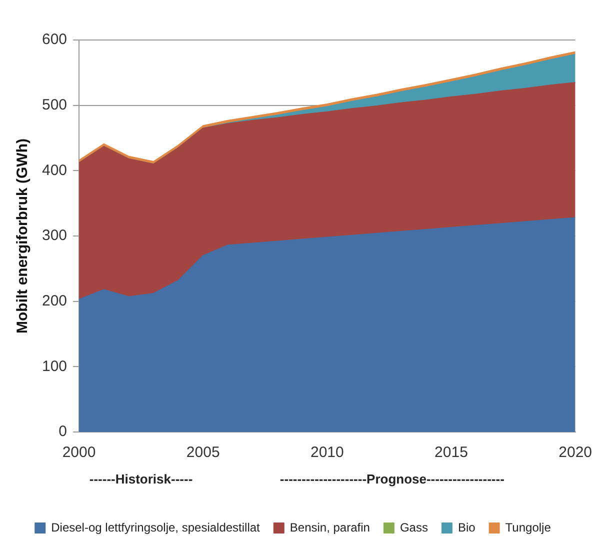 This screenshot has height=552, width=598. I want to click on y-tick-label: 500, so click(55, 105).